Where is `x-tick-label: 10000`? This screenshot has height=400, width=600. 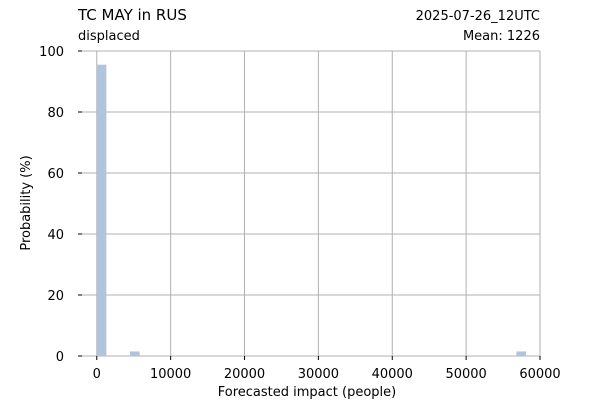 x-tick-label: 10000 is located at coordinates (170, 374).